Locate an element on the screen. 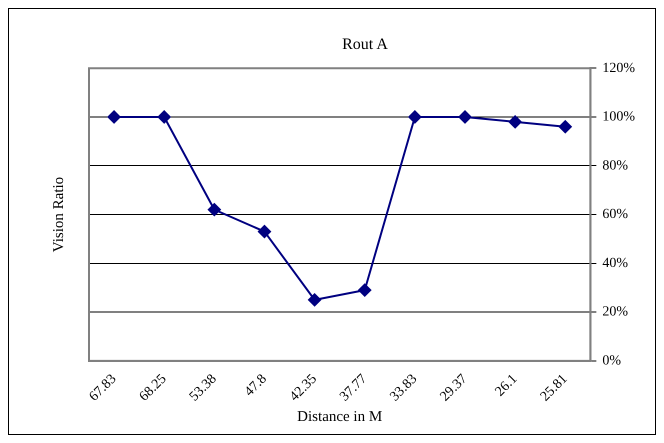 This screenshot has width=664, height=443. chart-title: Rout A is located at coordinates (365, 44).